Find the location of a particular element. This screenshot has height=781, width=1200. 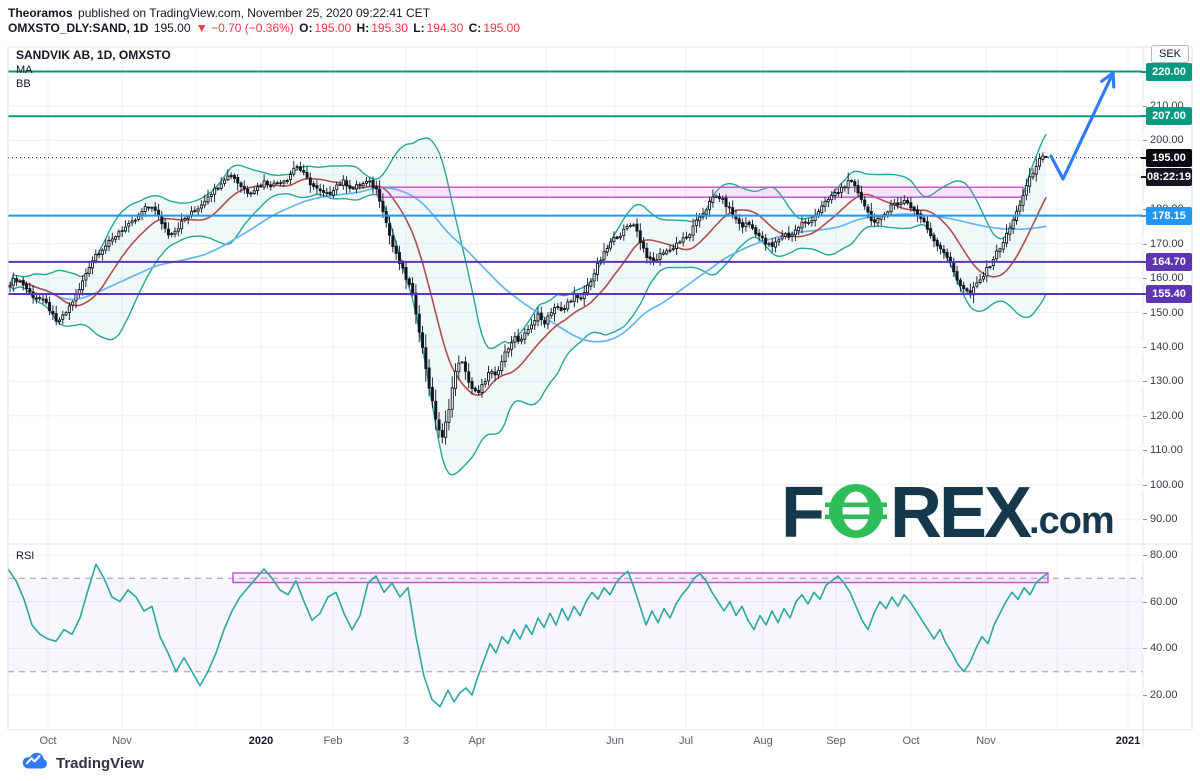

close-label: C: is located at coordinates (475, 28).